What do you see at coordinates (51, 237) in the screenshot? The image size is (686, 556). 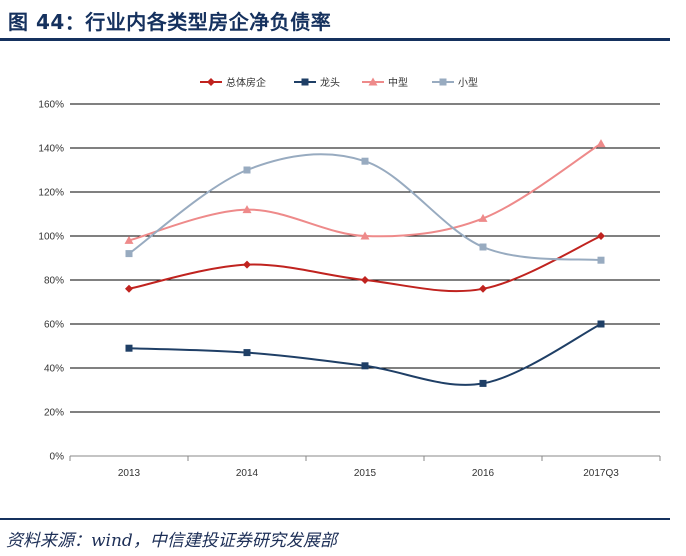 I see `y-tick-label: 100%` at bounding box center [51, 237].